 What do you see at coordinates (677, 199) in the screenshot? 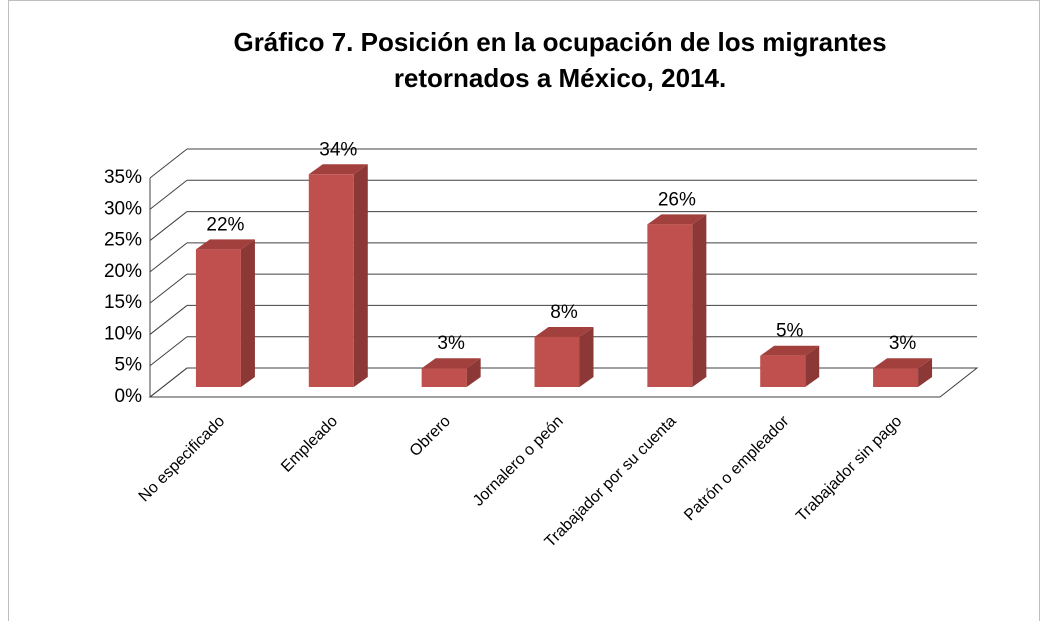
I see `value-label: 26%` at bounding box center [677, 199].